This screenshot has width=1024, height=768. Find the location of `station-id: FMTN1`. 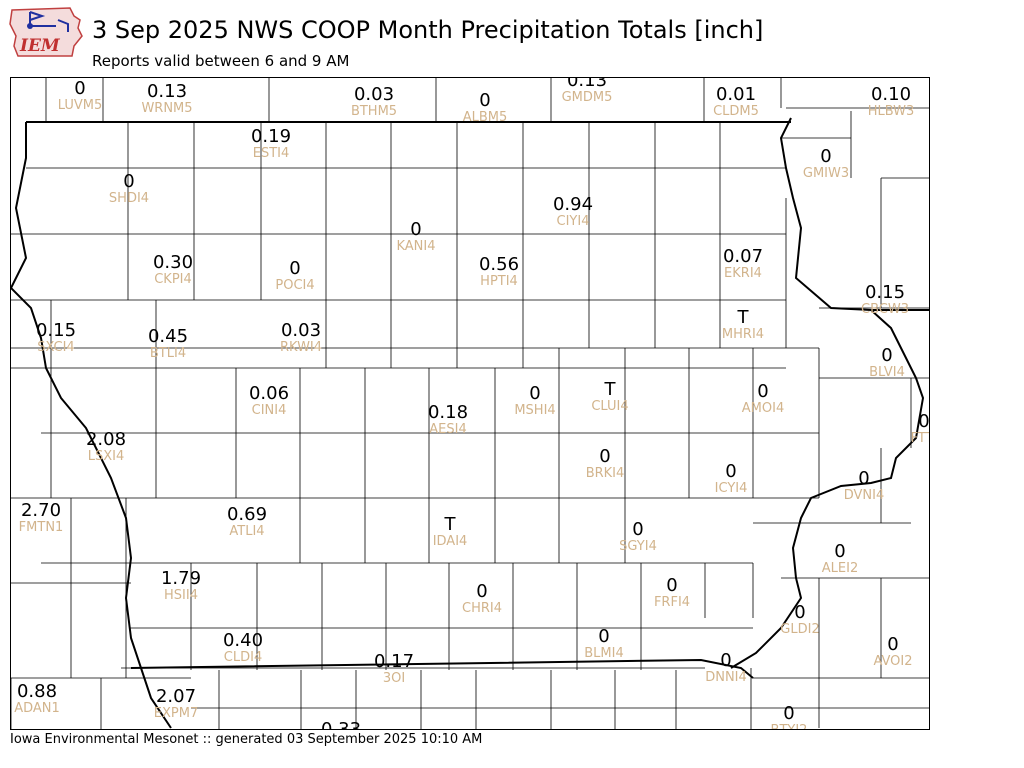

station-id: FMTN1 is located at coordinates (41, 527).